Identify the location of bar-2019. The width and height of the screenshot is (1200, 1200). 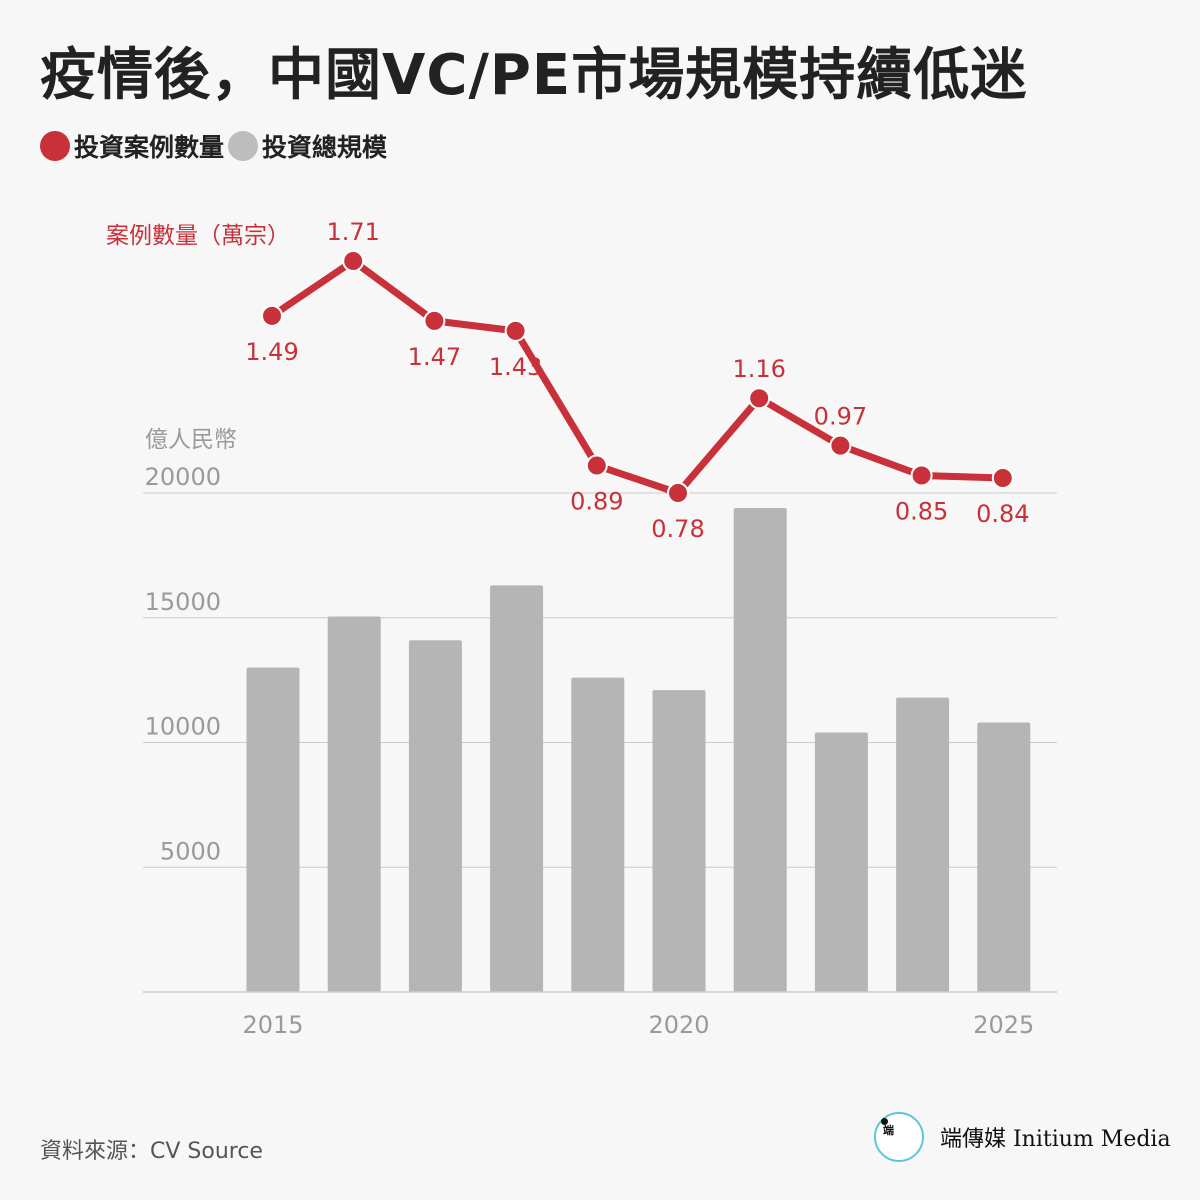
(598, 834).